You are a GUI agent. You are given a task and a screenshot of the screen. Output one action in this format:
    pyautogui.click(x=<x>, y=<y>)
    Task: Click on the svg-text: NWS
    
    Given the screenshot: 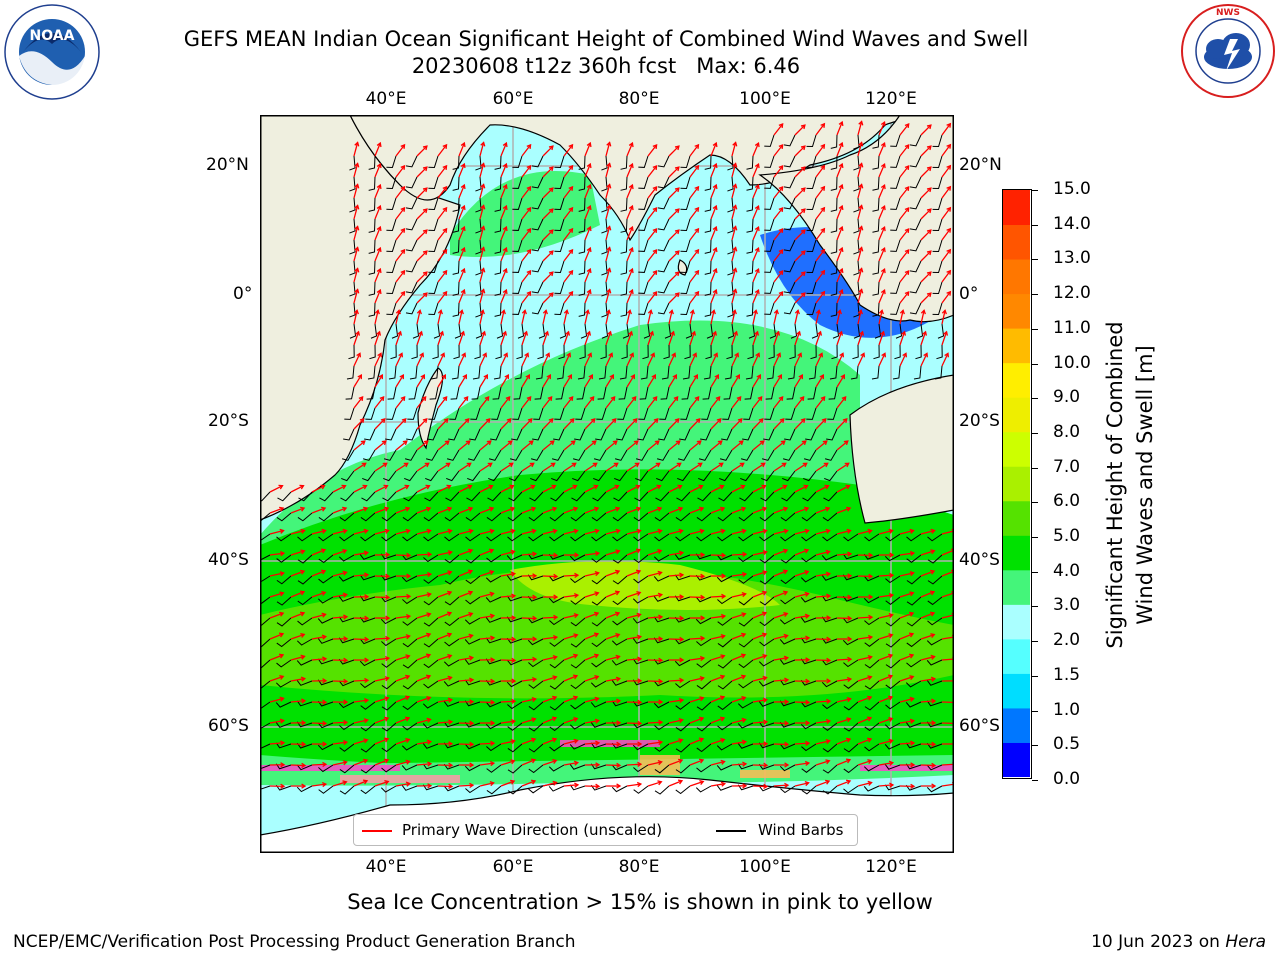 What is the action you would take?
    pyautogui.click(x=1228, y=13)
    